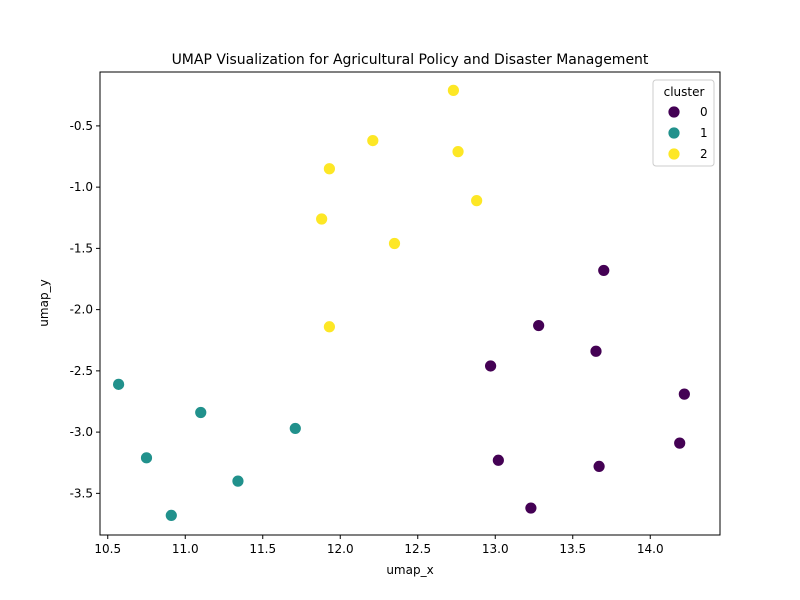  What do you see at coordinates (44, 302) in the screenshot?
I see `y-axis-label: umap_y` at bounding box center [44, 302].